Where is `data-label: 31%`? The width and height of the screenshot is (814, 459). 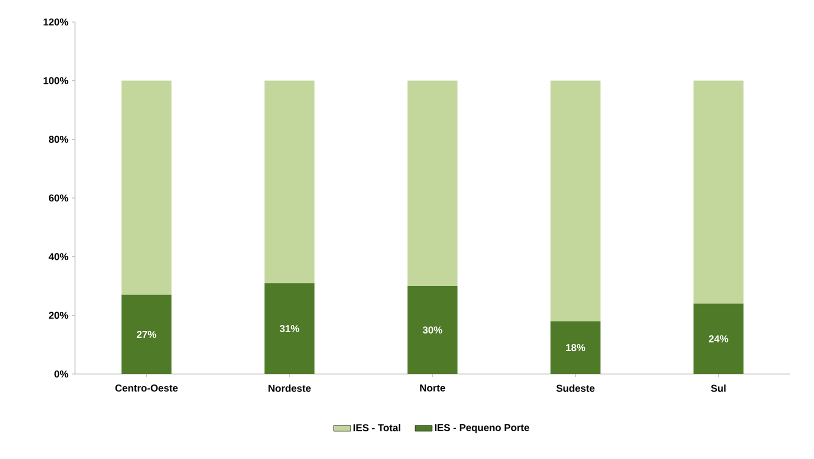
data-label: 31% is located at coordinates (290, 328).